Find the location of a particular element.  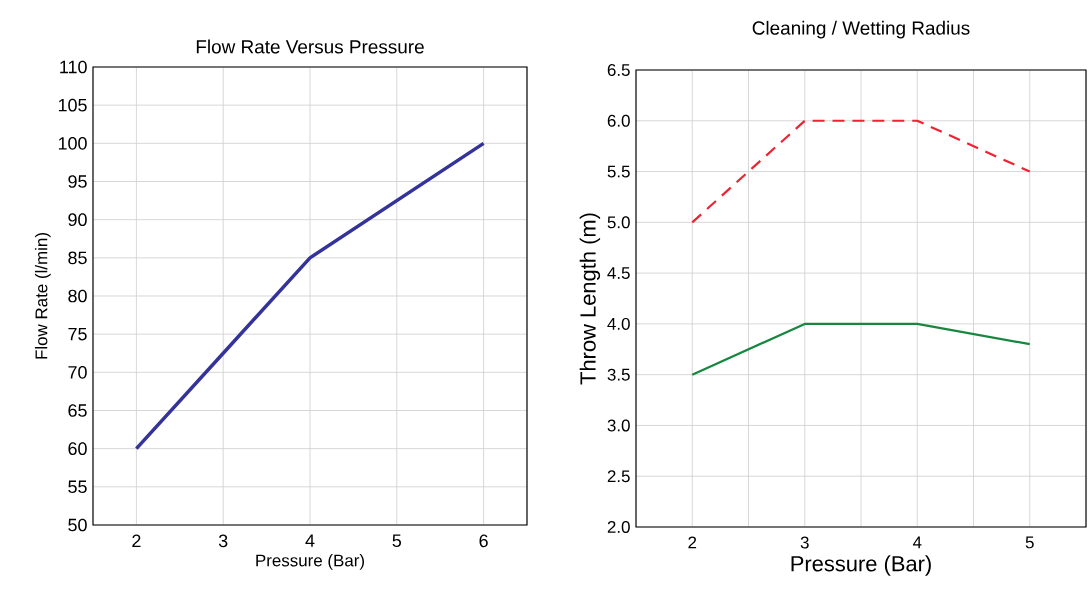

y-tick-label: 5.0 is located at coordinates (618, 222).